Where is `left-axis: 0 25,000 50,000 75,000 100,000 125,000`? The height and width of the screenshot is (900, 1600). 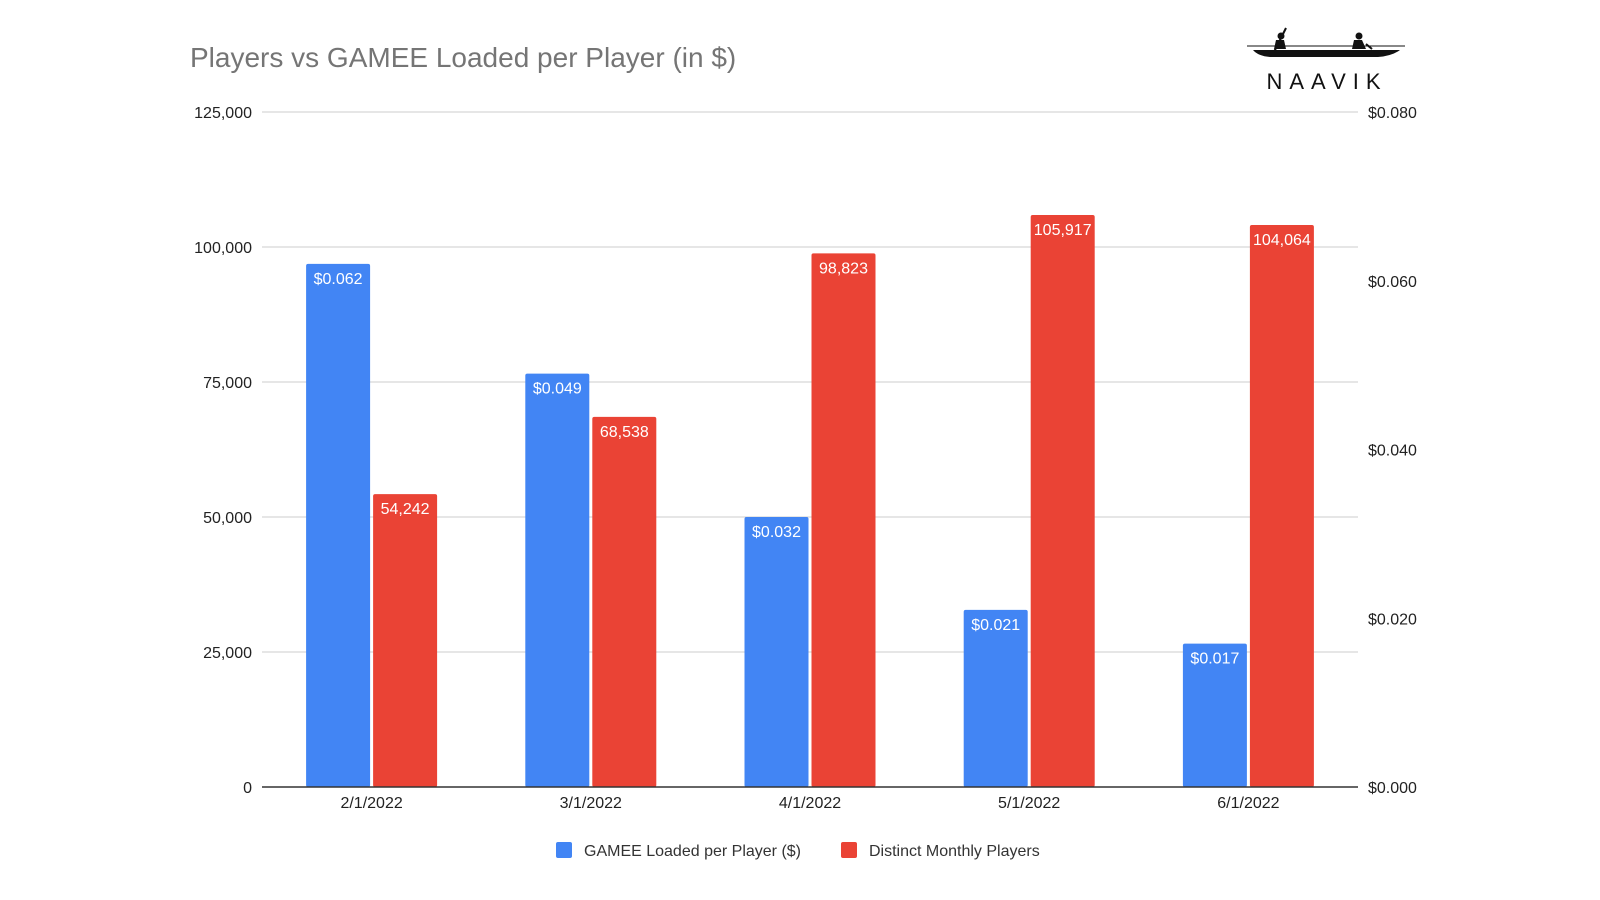
left-axis: 0 25,000 50,000 75,000 100,000 125,000 is located at coordinates (223, 451).